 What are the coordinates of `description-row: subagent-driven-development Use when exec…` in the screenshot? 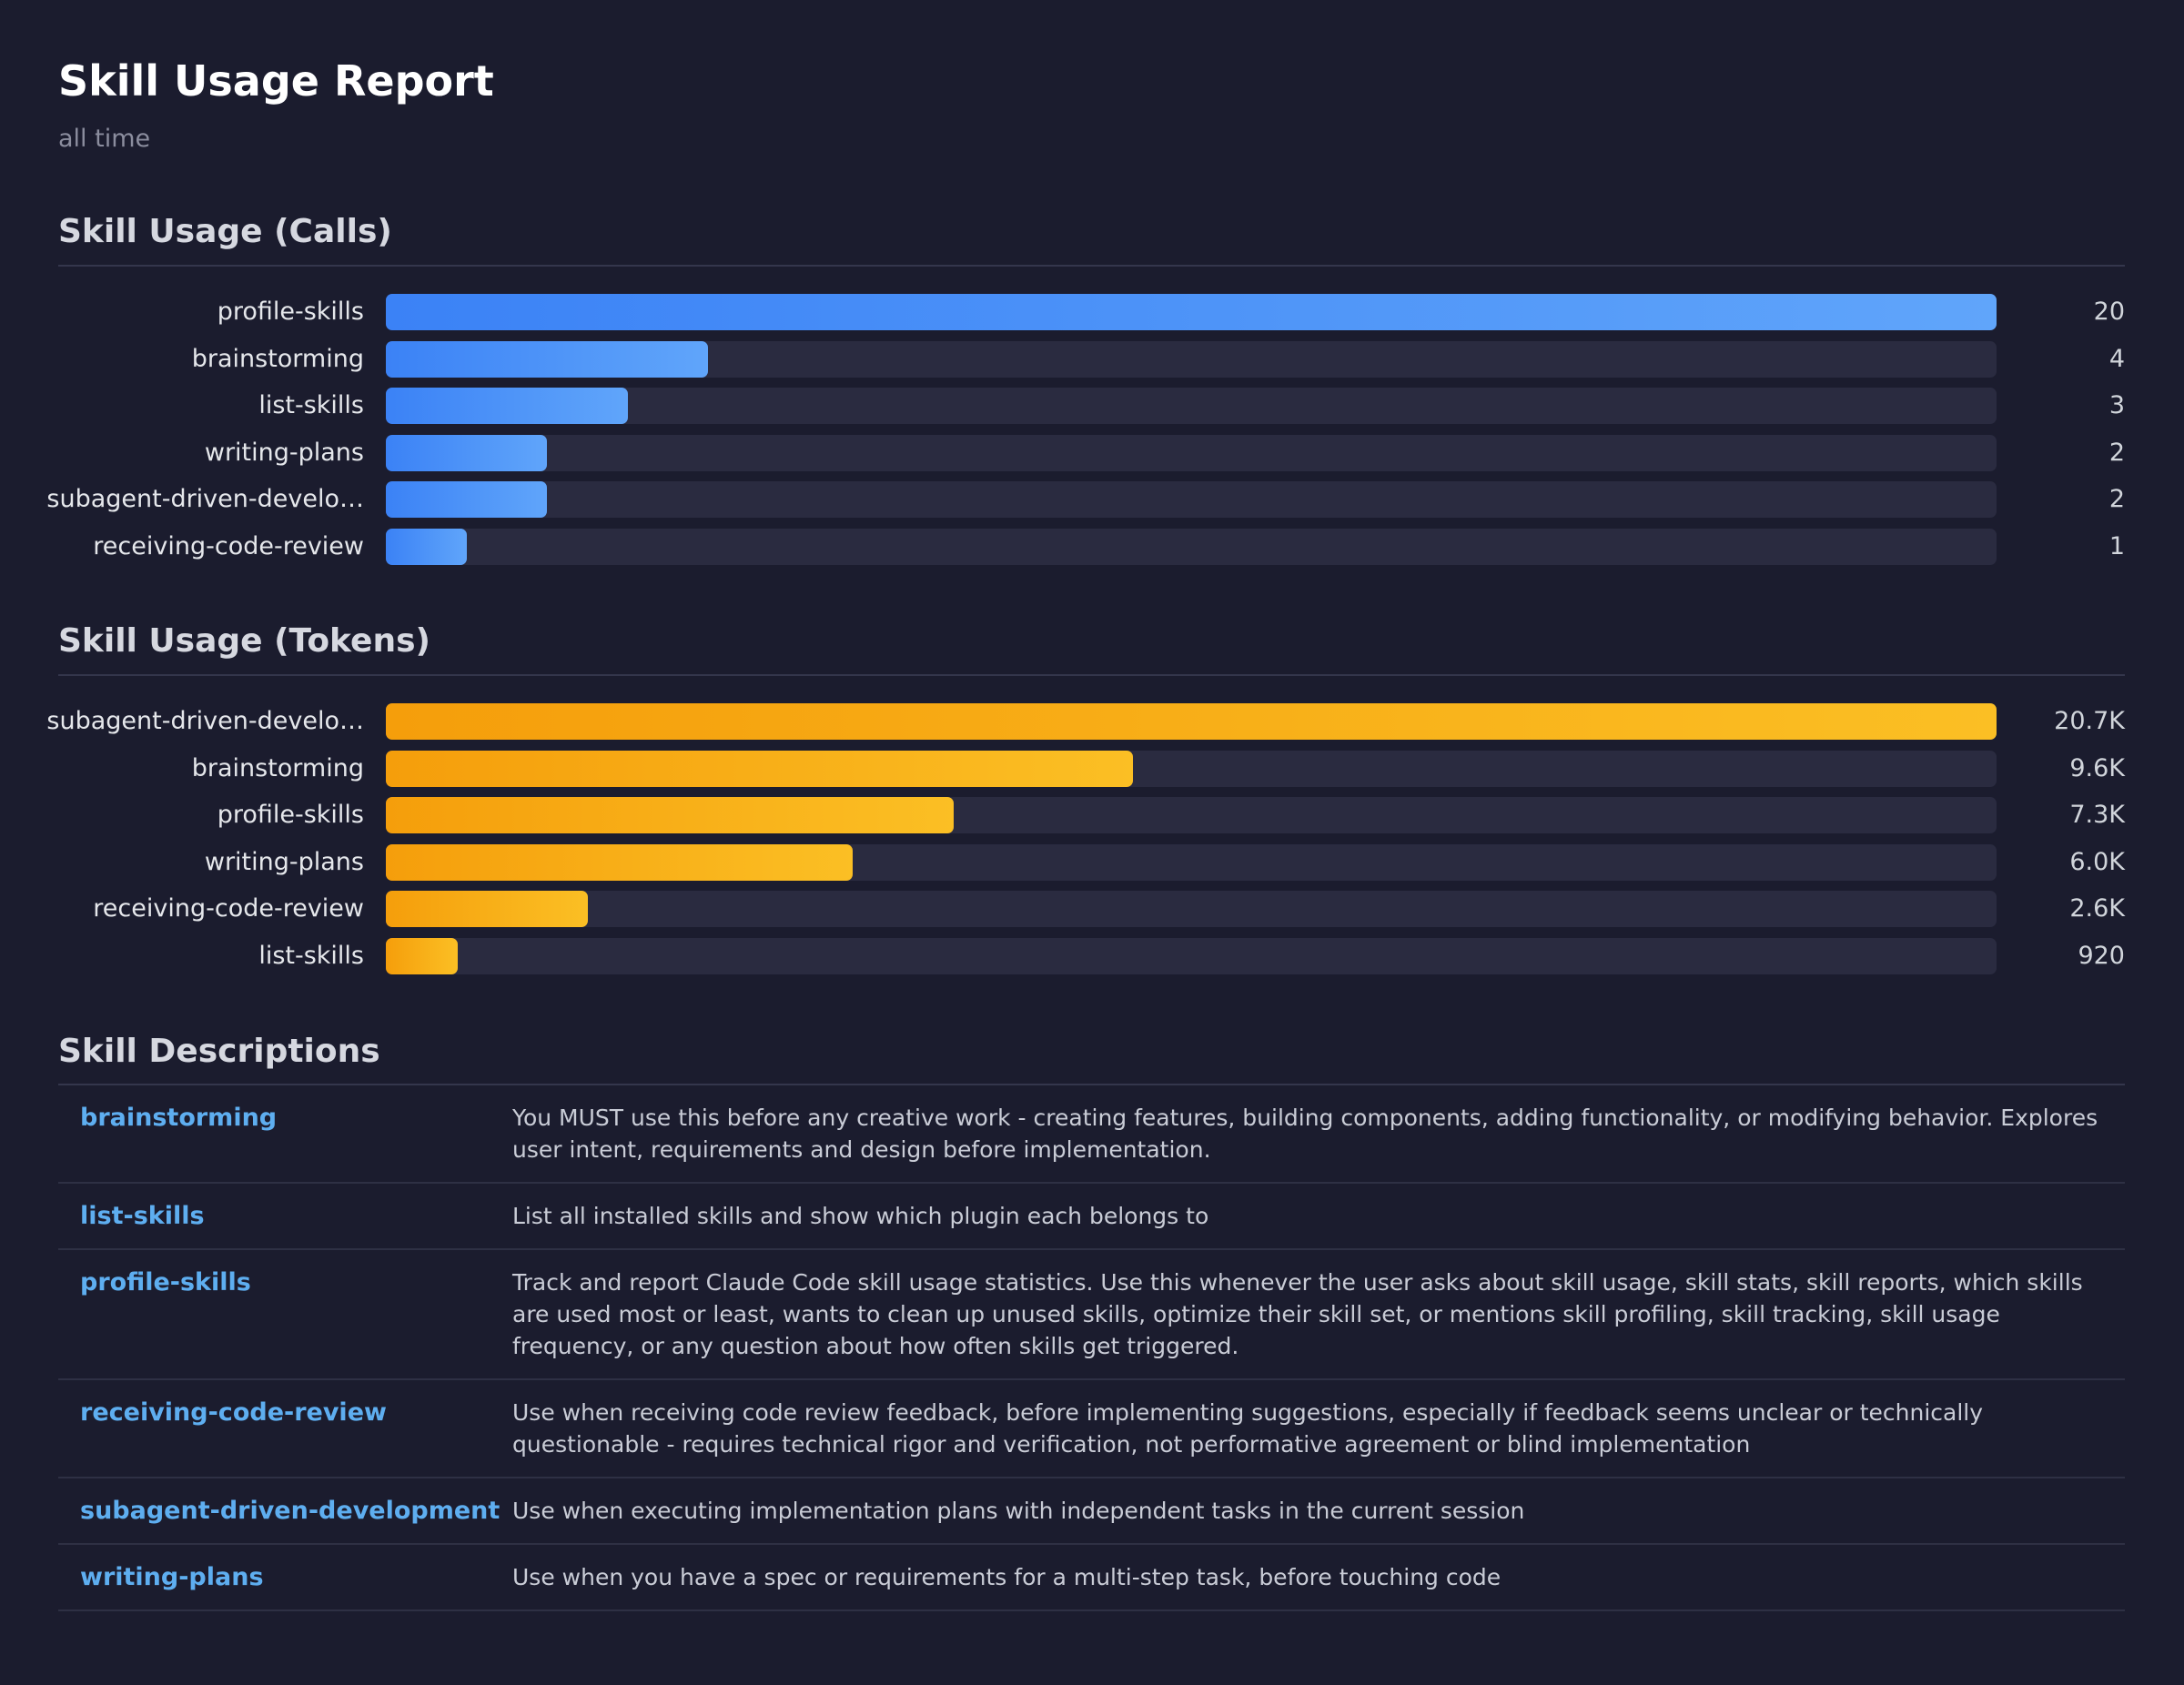 It's located at (1091, 1512).